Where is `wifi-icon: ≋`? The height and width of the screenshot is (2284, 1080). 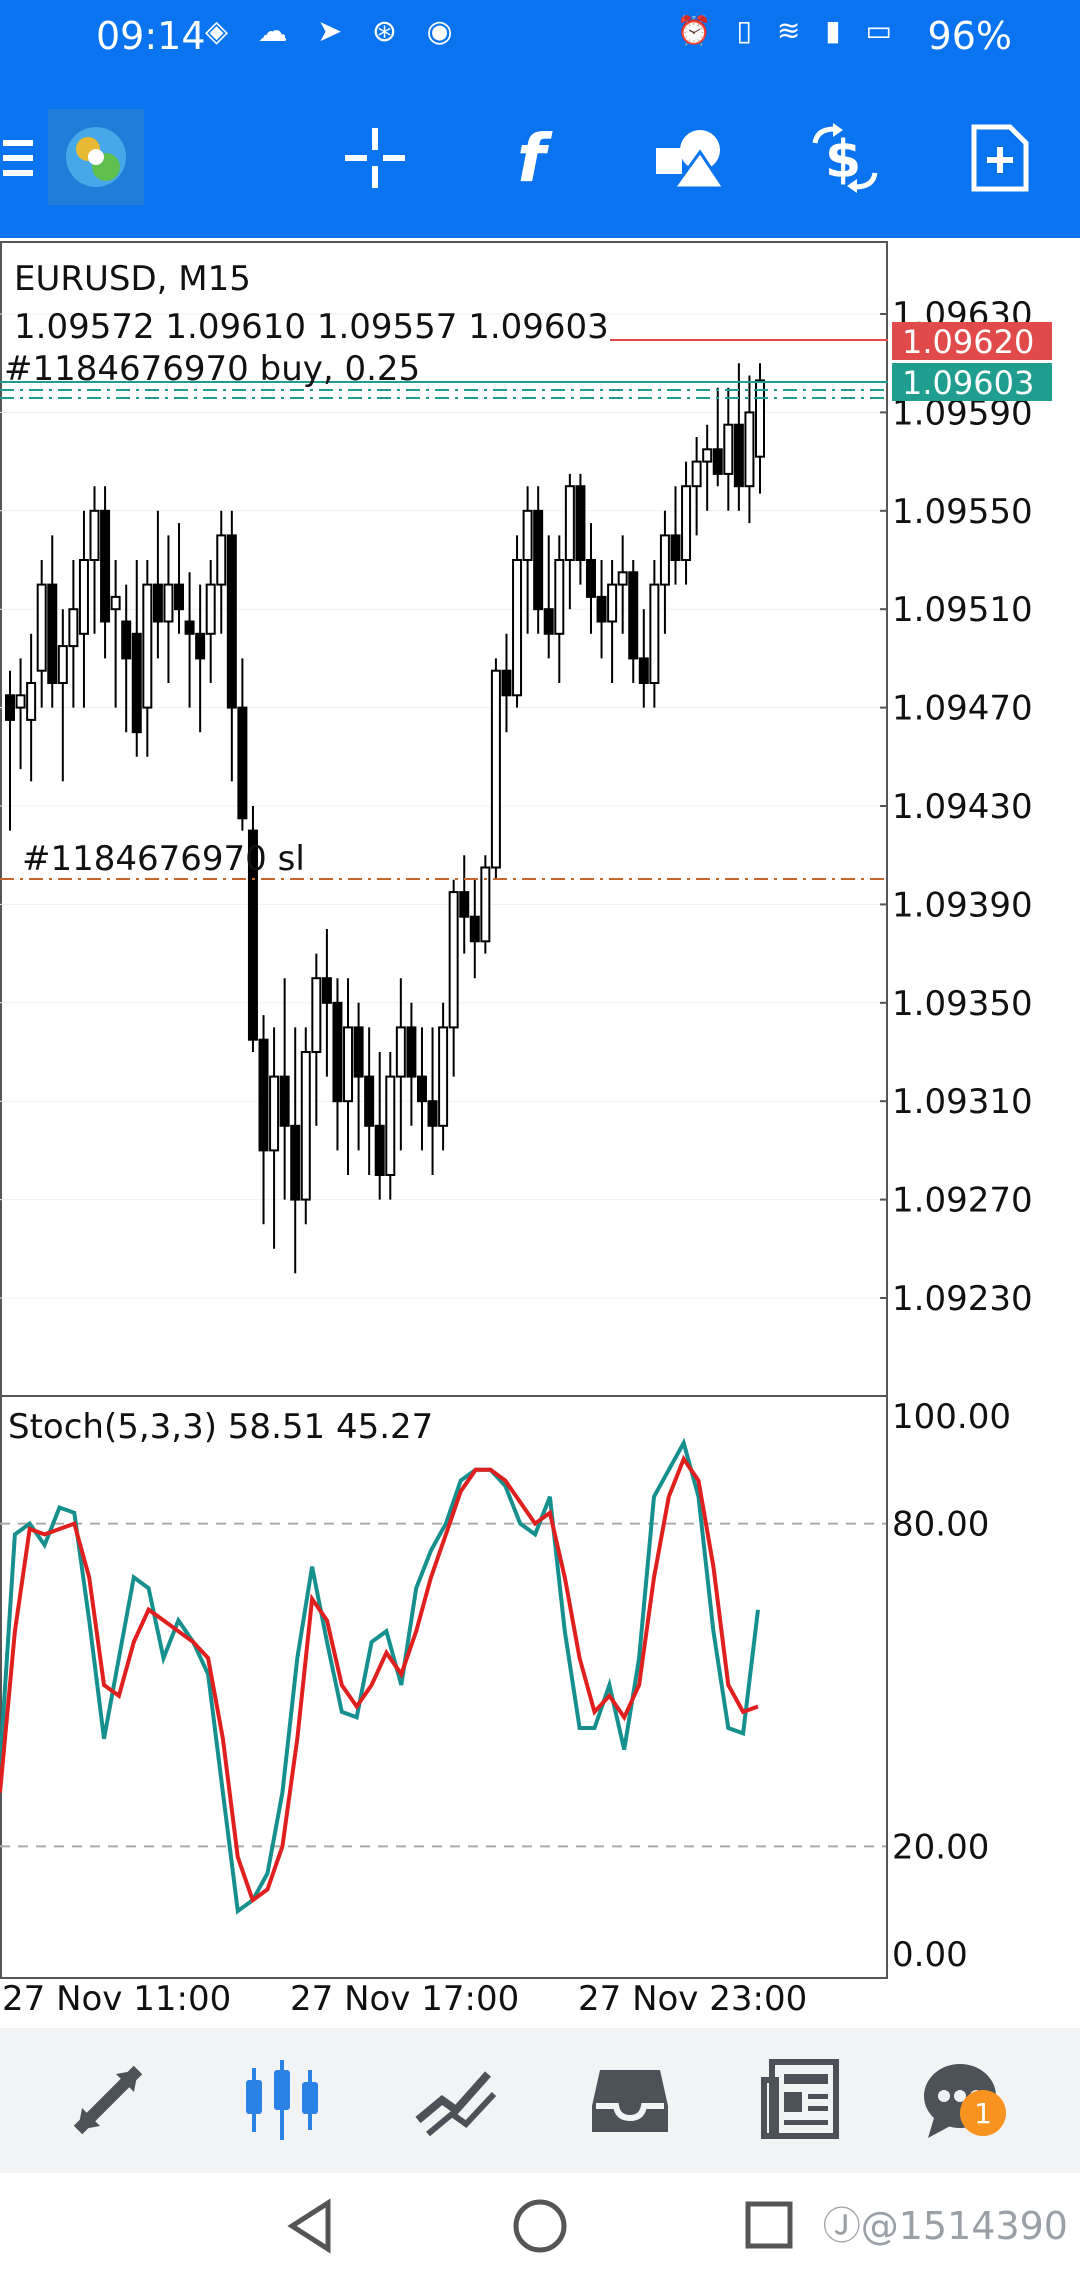 wifi-icon: ≋ is located at coordinates (792, 30).